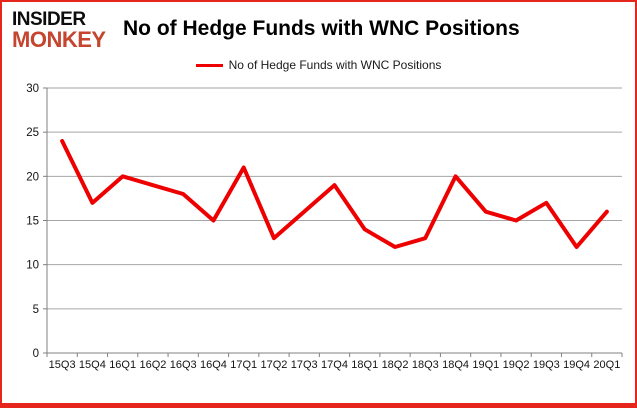 This screenshot has width=637, height=408. I want to click on x-axis-label: 17Q2, so click(274, 365).